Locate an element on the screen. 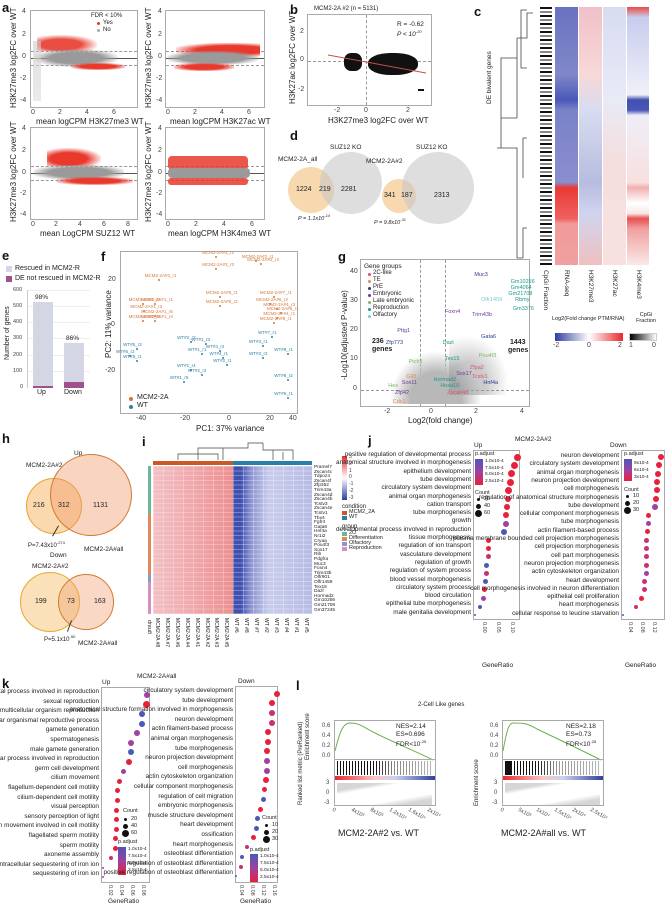 This screenshot has height=906, width=668. padj-tick: 2.5x10-4 is located at coordinates (137, 870).